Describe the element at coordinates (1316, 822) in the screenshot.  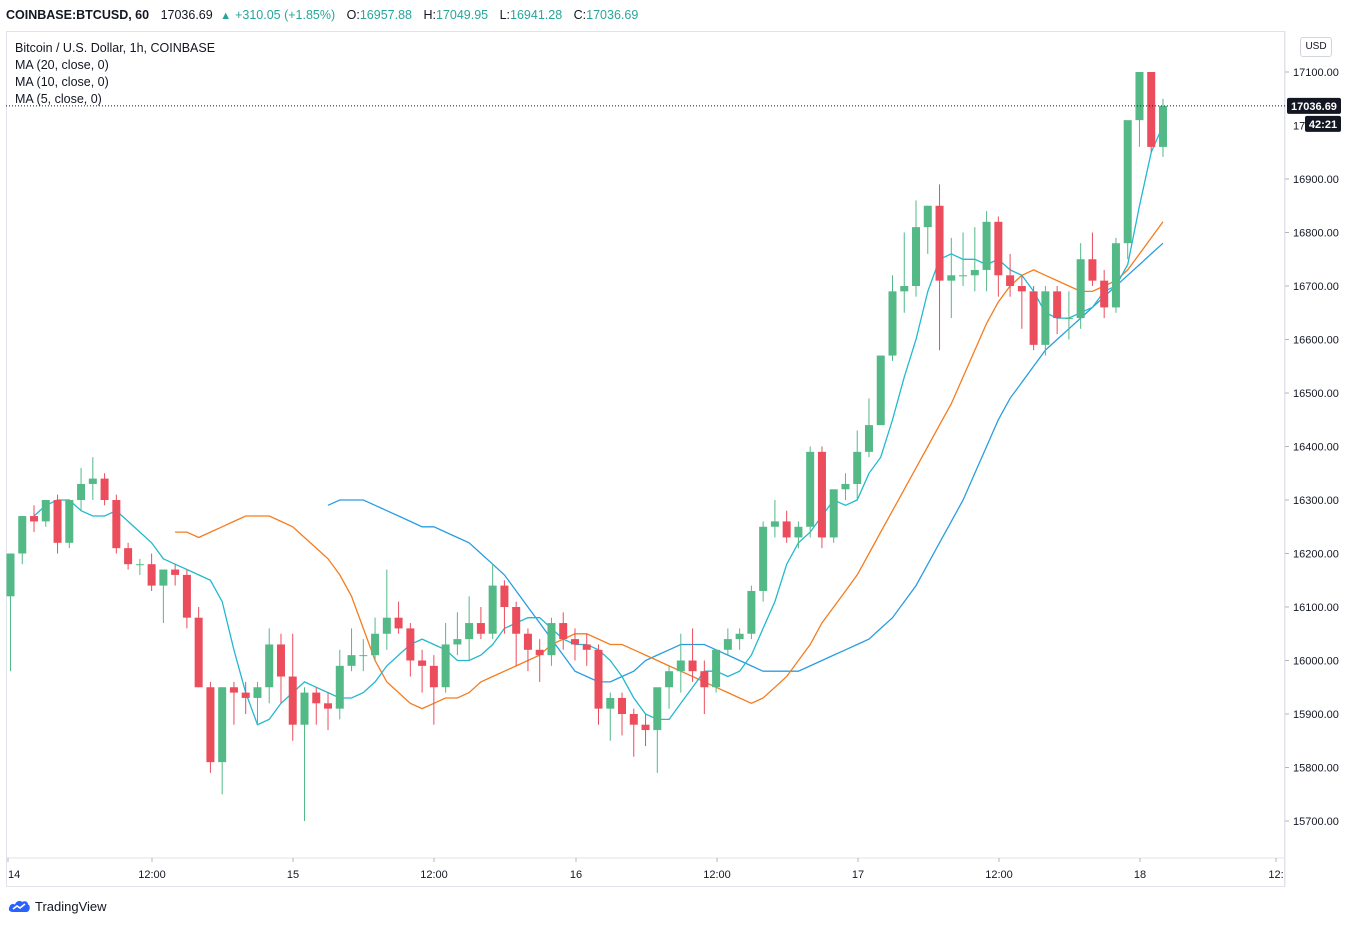
I see `y-tick-label: 15700.00` at that location.